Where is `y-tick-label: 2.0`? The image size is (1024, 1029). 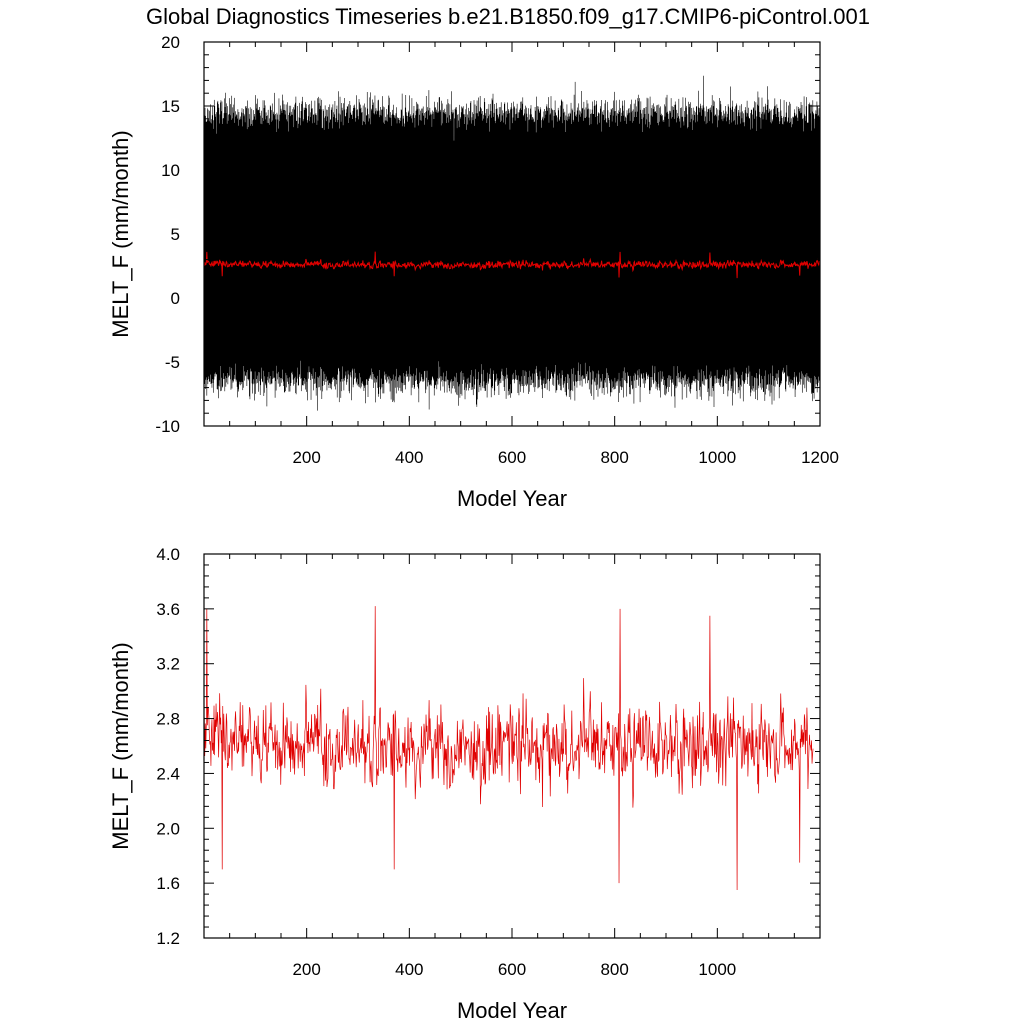
y-tick-label: 2.0 is located at coordinates (168, 828).